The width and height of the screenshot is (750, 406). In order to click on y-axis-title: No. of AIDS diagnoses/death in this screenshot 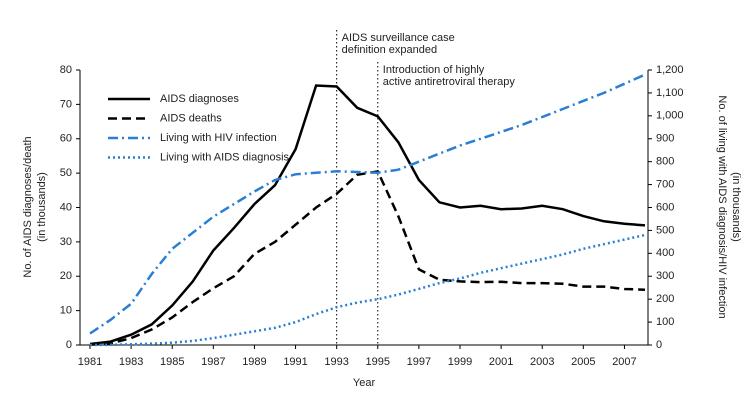, I will do `click(28, 206)`.